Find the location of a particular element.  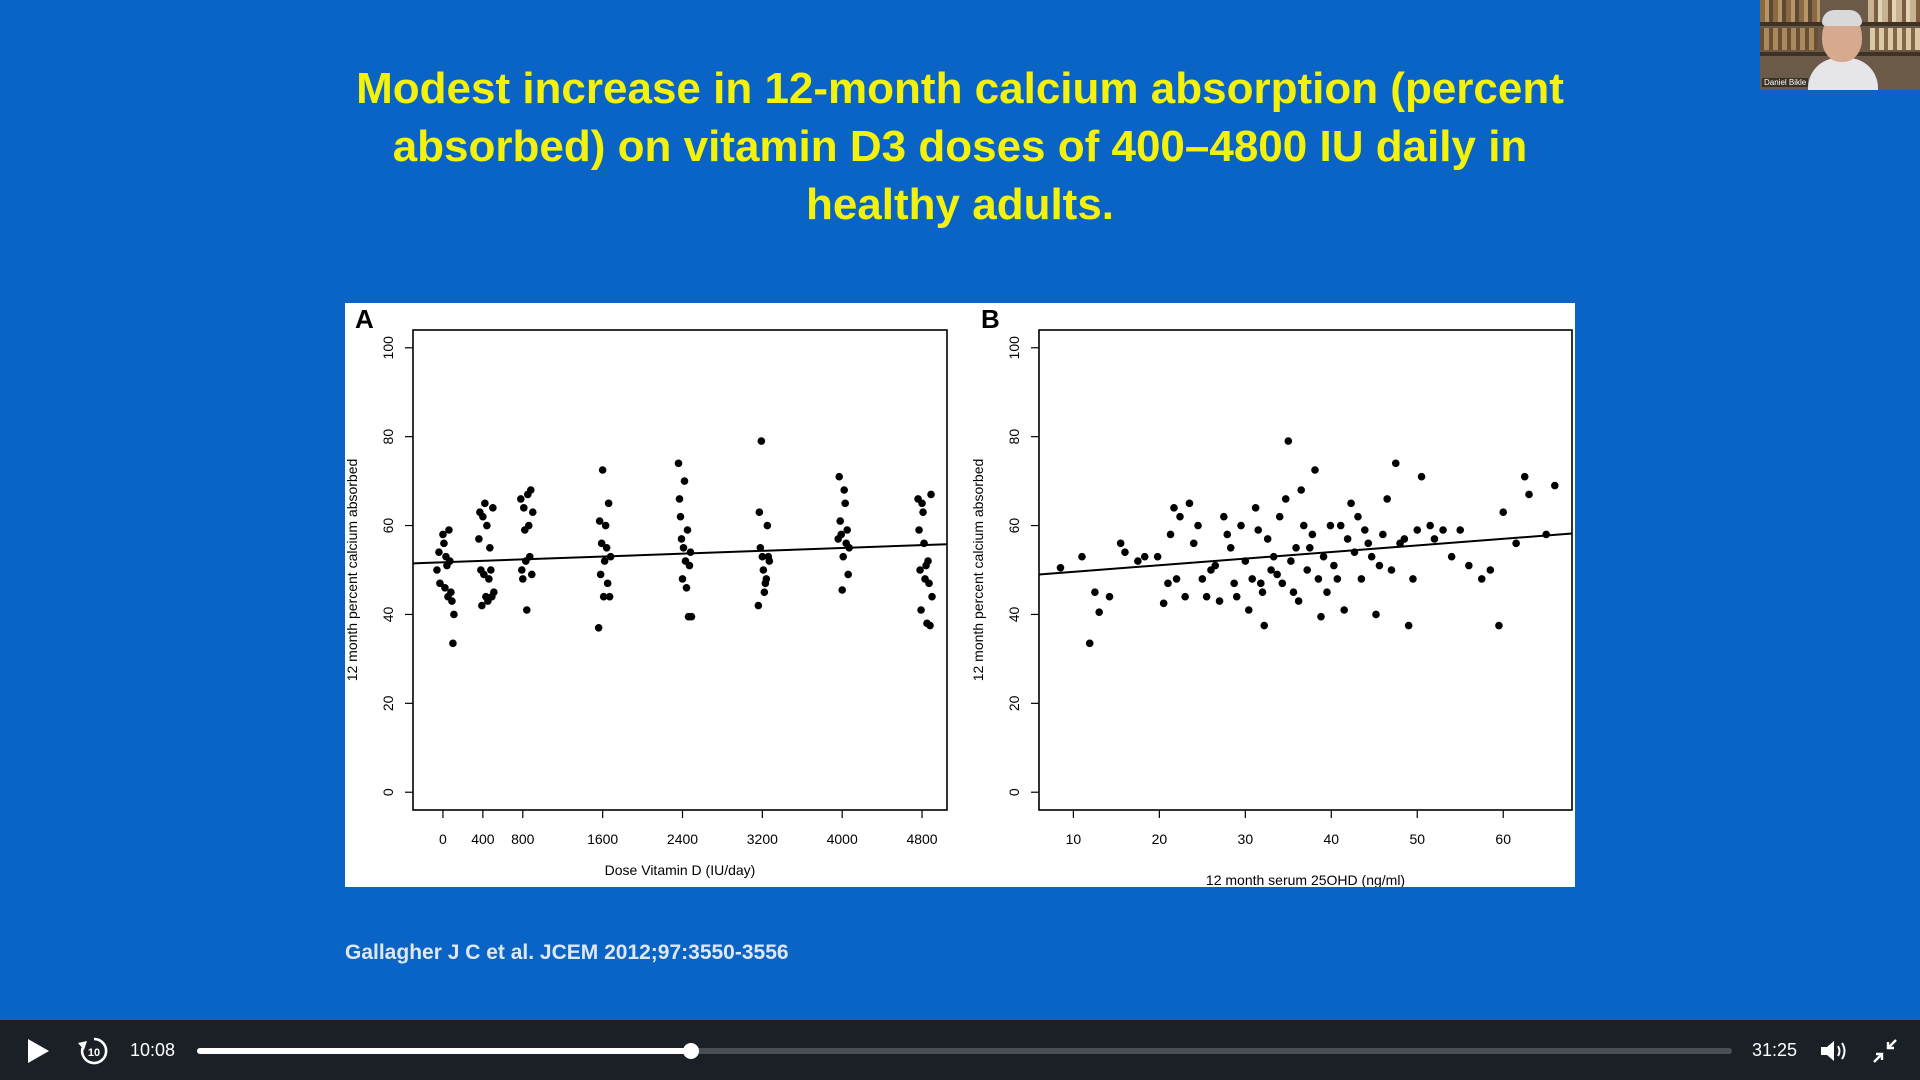

volume-button is located at coordinates (1834, 1051).